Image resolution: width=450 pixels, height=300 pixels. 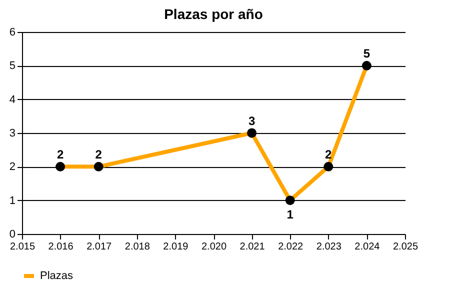 I want to click on x-tick-label: 2.019, so click(x=176, y=247).